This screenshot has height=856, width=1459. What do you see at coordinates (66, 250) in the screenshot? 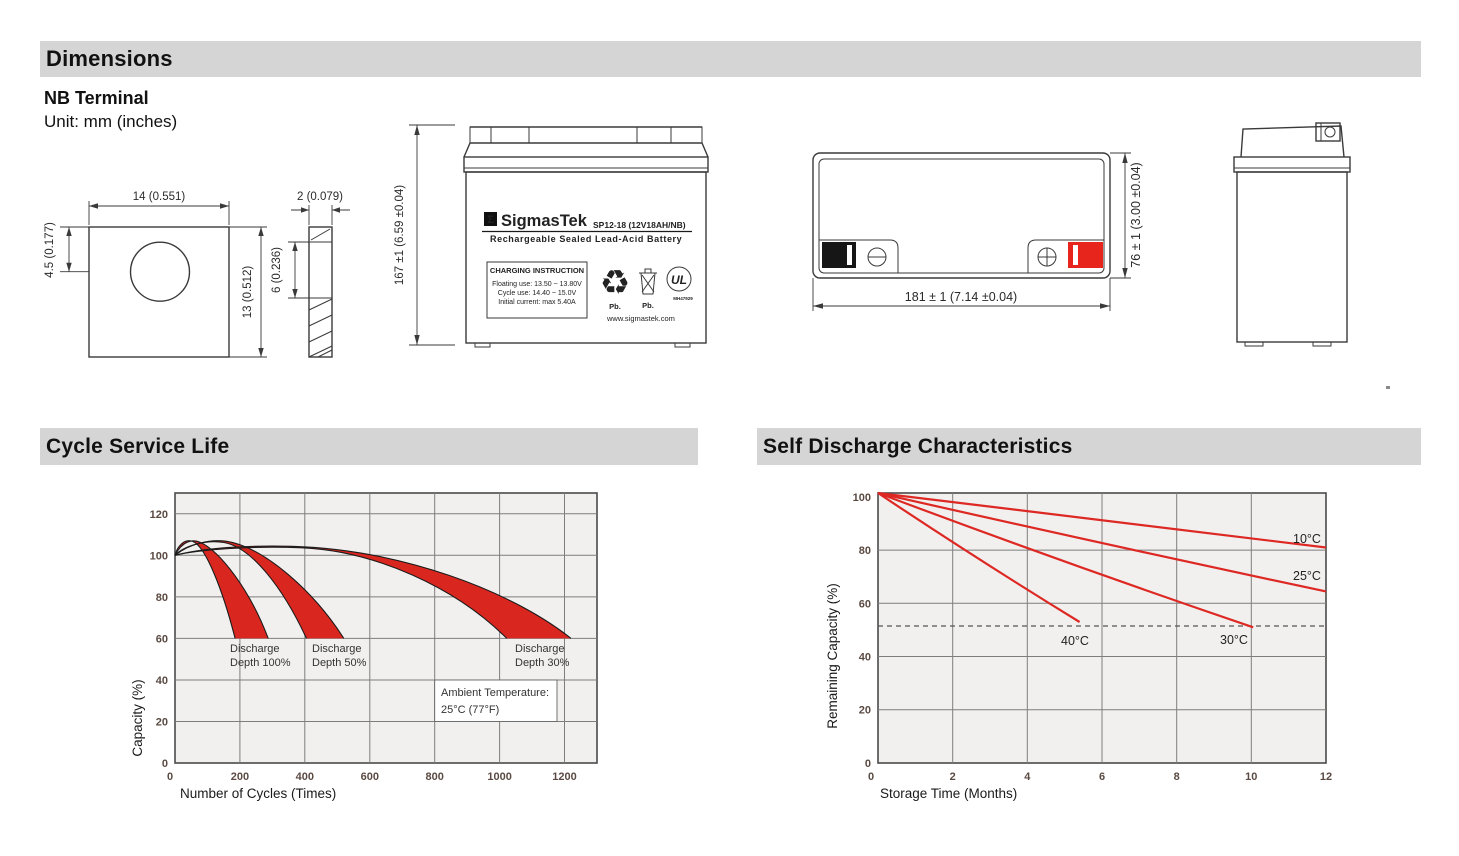
I see `terminal-hole-offset-dimension: 4.5 (0.177)` at bounding box center [66, 250].